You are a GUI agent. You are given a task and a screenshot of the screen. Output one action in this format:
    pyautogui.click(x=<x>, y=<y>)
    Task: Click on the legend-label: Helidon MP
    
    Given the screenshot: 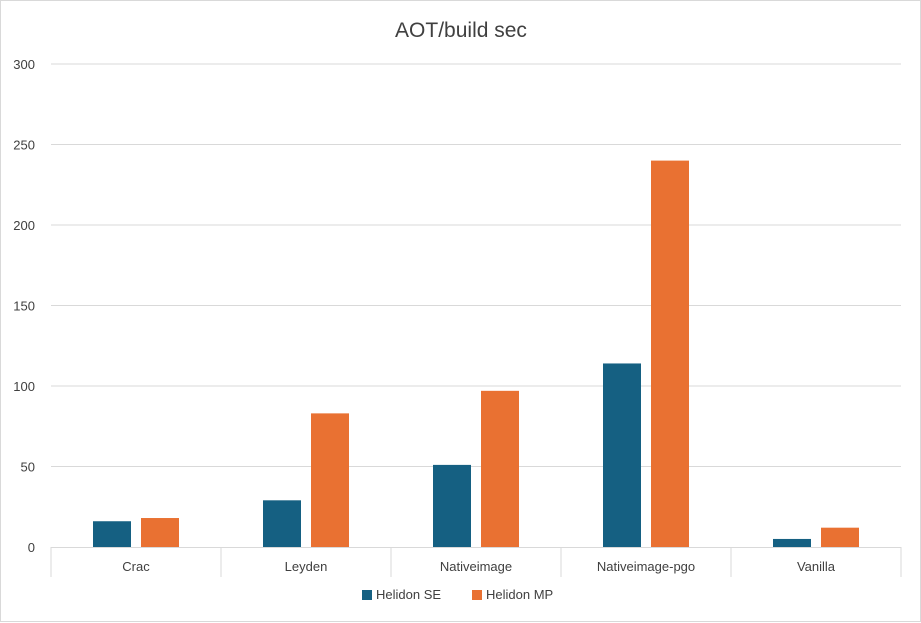 What is the action you would take?
    pyautogui.click(x=519, y=594)
    